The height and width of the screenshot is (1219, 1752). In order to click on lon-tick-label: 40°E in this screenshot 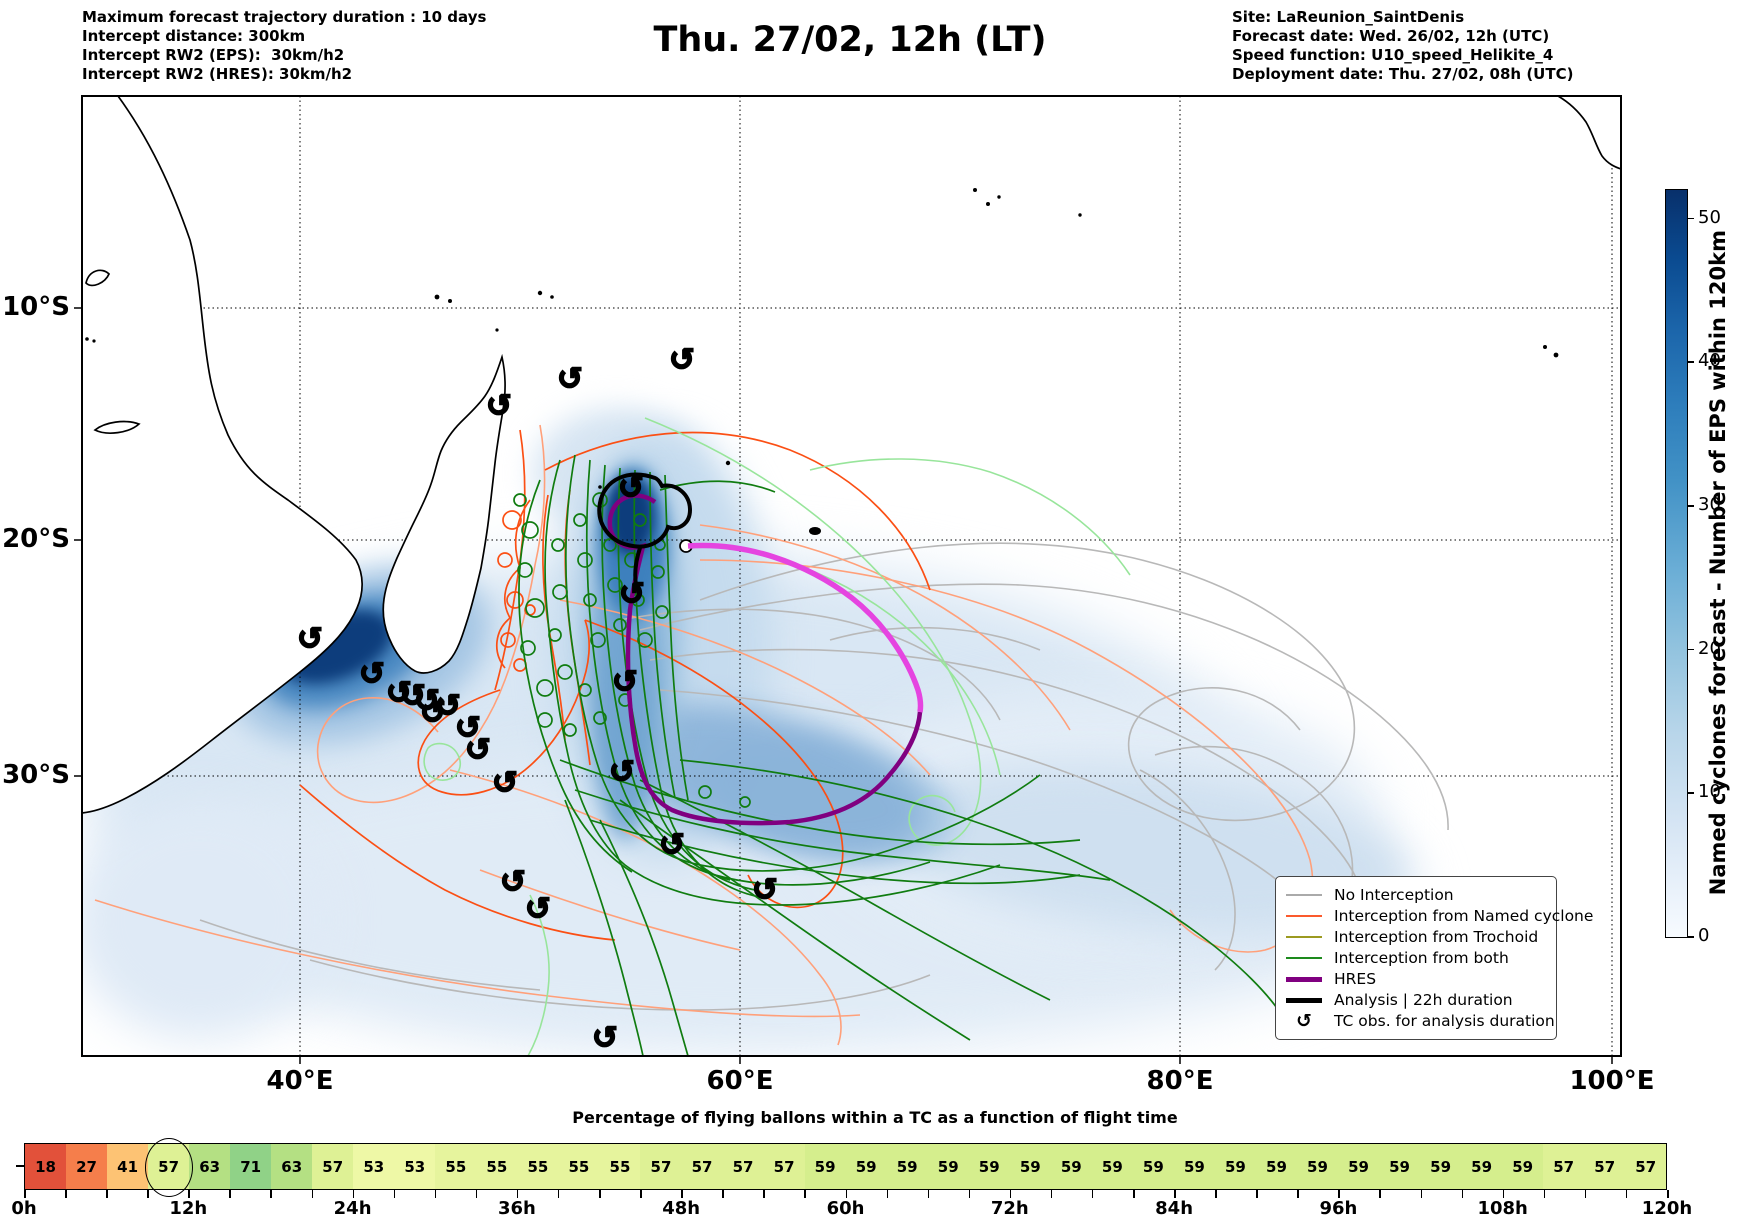, I will do `click(300, 1081)`.